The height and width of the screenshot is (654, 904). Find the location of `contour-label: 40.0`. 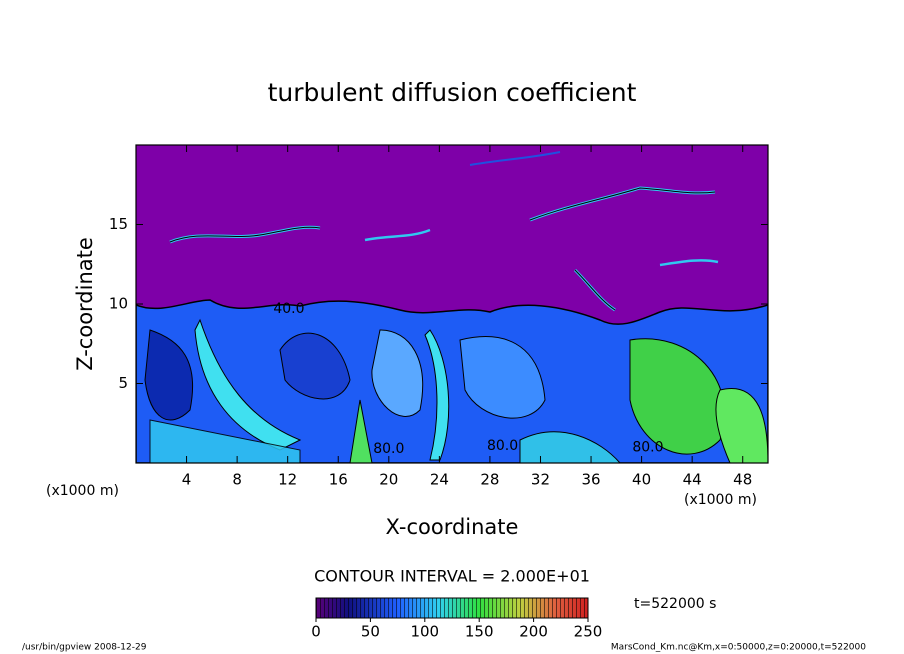

contour-label: 40.0 is located at coordinates (288, 309).